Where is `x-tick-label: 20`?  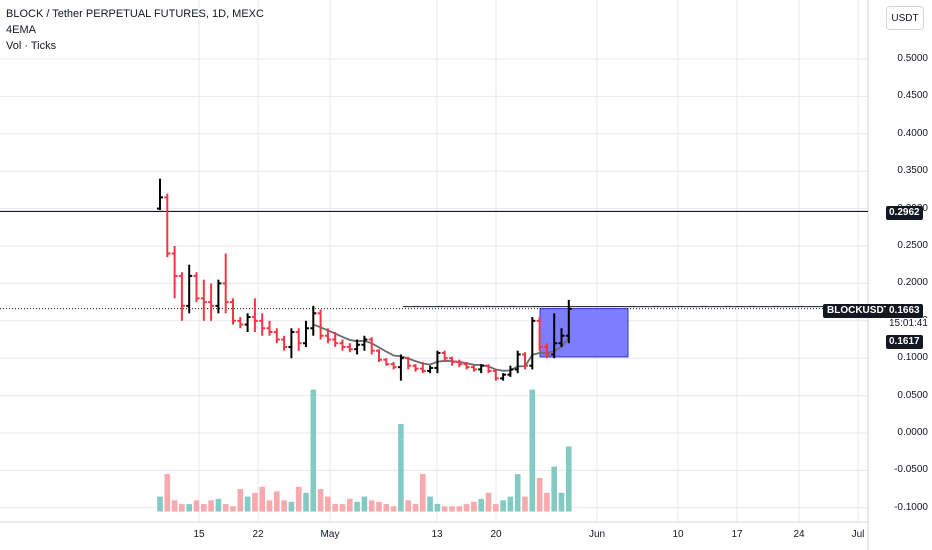 x-tick-label: 20 is located at coordinates (496, 534).